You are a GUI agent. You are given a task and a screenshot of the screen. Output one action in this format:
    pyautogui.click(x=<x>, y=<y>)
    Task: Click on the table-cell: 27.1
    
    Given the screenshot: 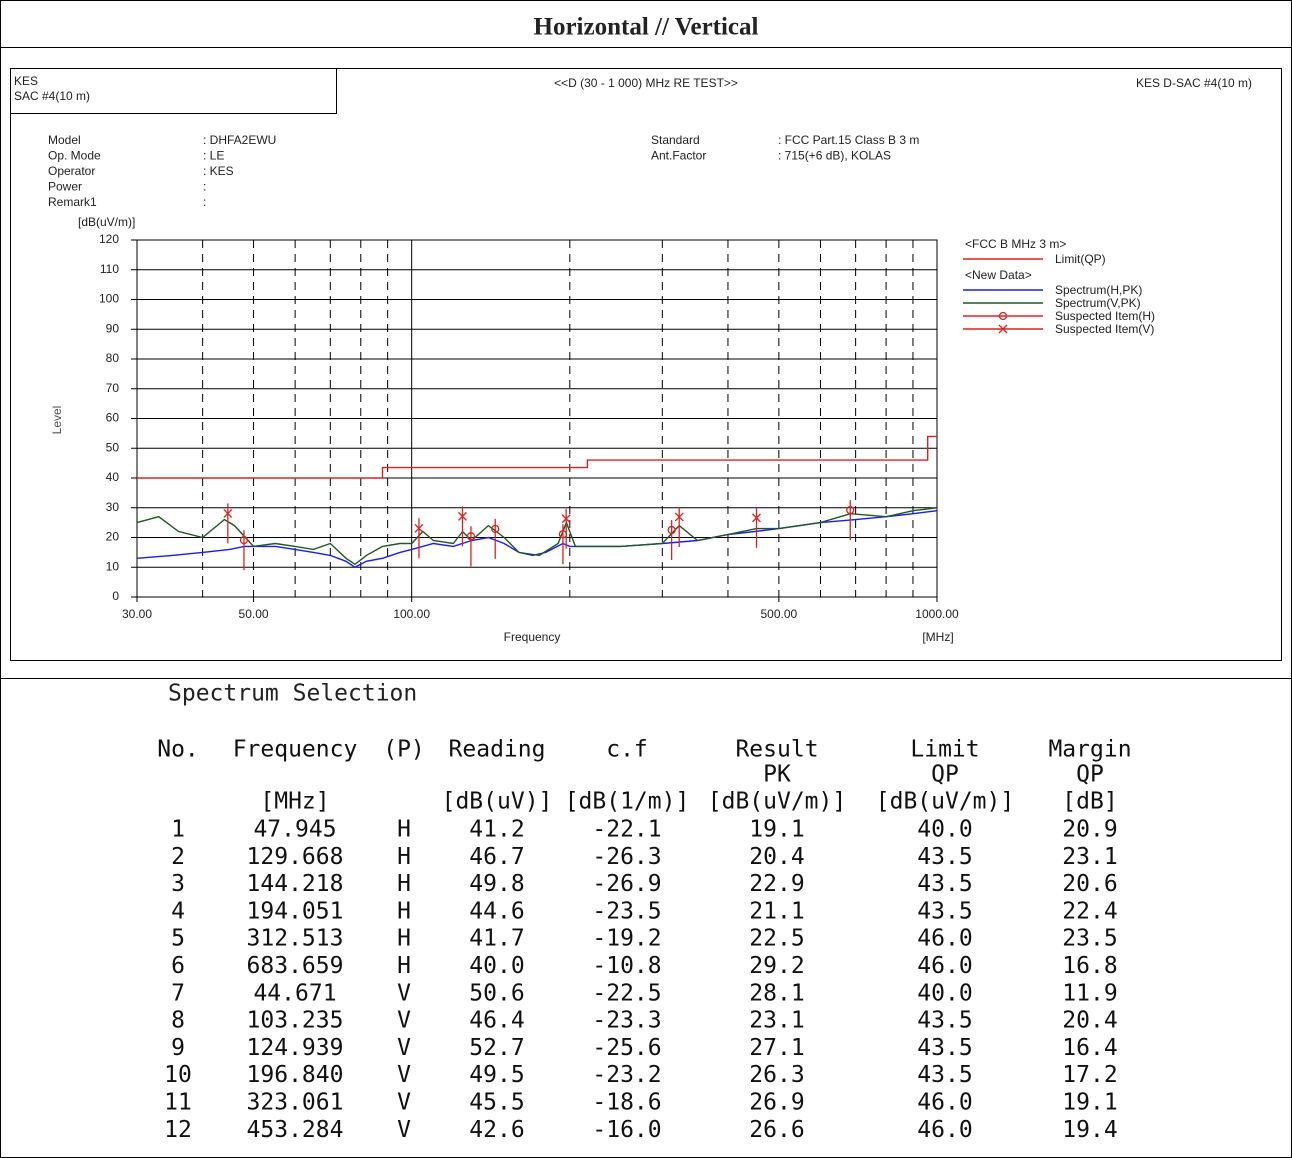 What is the action you would take?
    pyautogui.click(x=776, y=1048)
    